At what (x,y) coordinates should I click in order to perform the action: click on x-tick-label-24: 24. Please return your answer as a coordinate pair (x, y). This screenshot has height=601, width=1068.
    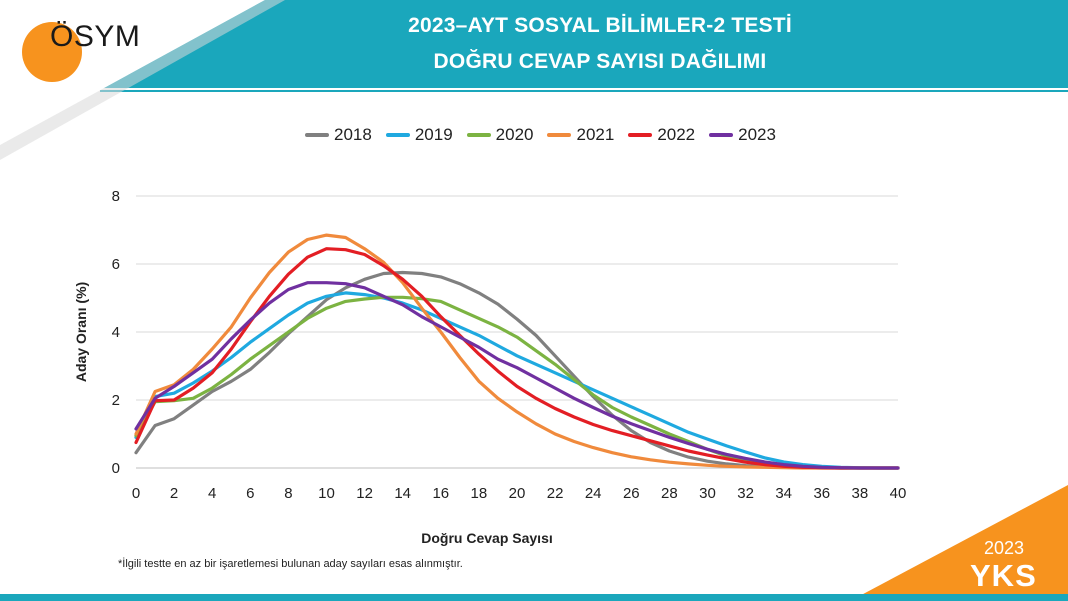
    Looking at the image, I should click on (593, 493).